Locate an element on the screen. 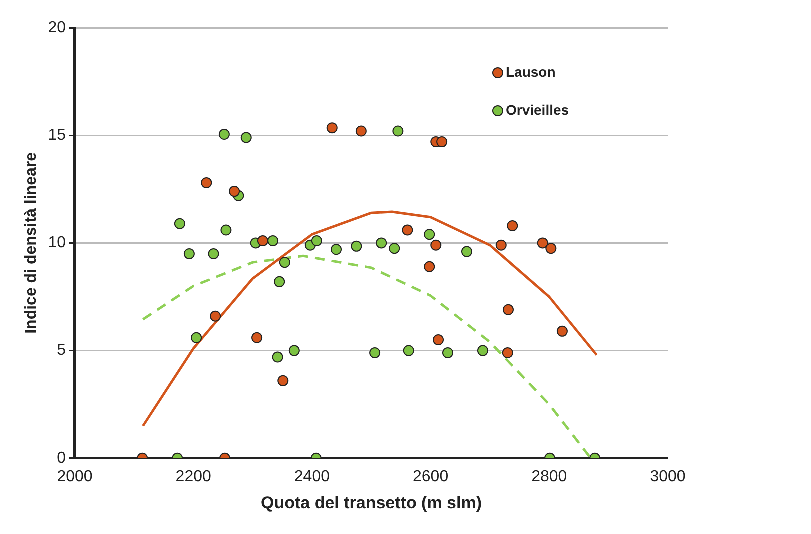 The image size is (811, 534). y-tick-label: 20 is located at coordinates (57, 27).